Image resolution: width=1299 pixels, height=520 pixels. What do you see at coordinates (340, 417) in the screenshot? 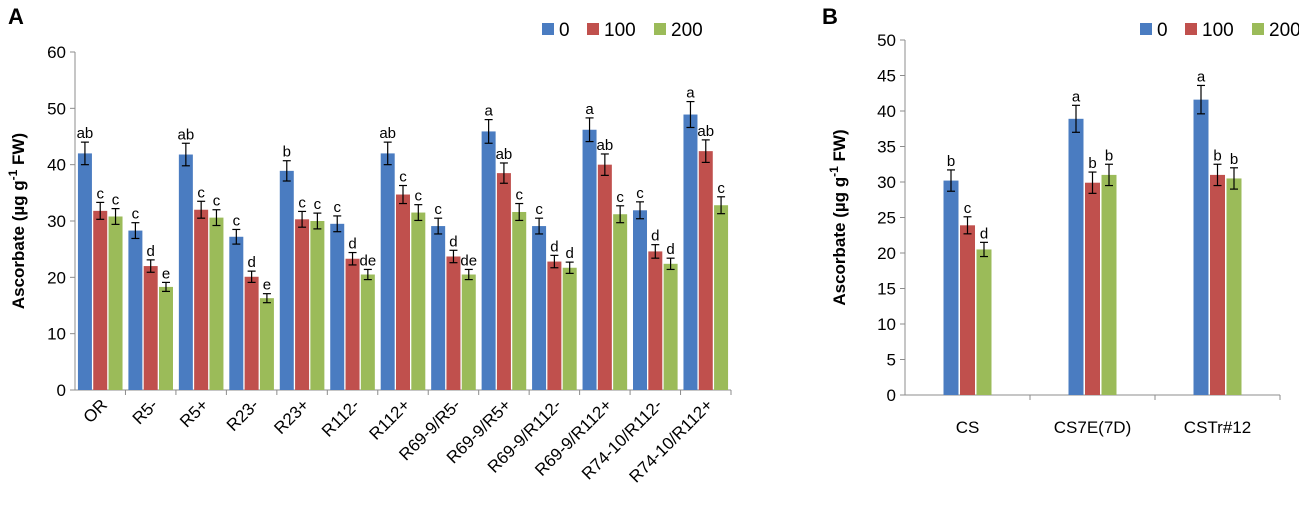
I see `category-label: R112-` at bounding box center [340, 417].